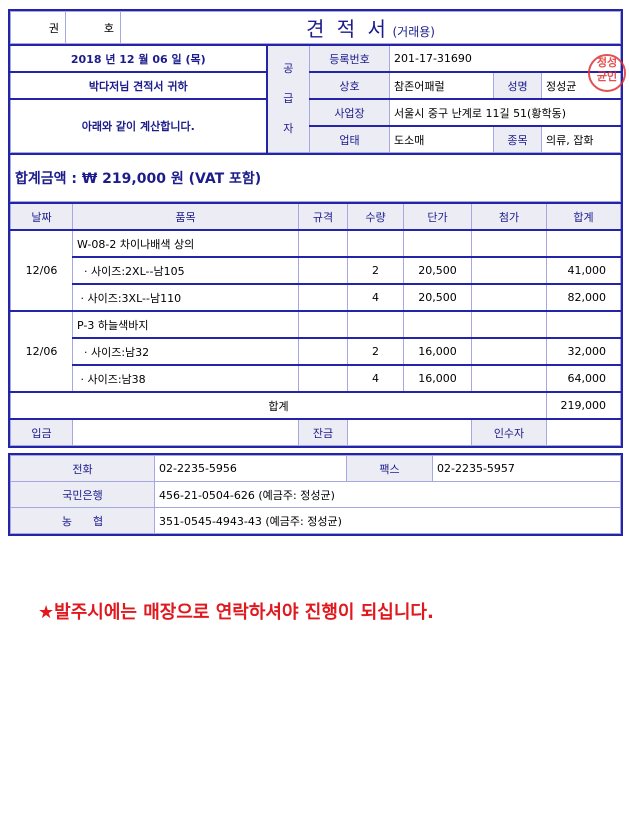 The width and height of the screenshot is (629, 822). Describe the element at coordinates (509, 432) in the screenshot. I see `receiver-label: 인수자` at that location.